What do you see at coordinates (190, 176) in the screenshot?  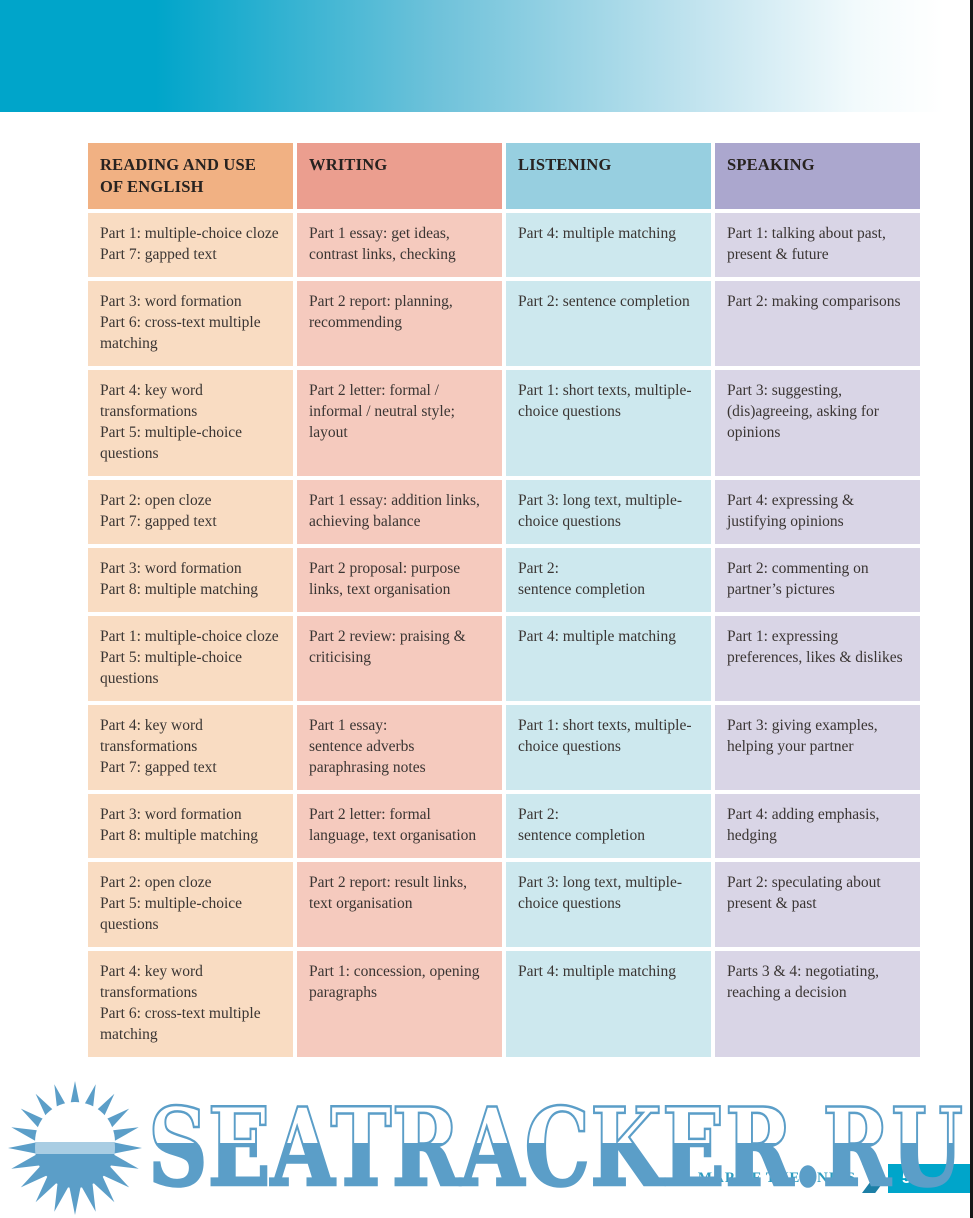 I see `column-header-reading: READING AND USE OF ENGLISH` at bounding box center [190, 176].